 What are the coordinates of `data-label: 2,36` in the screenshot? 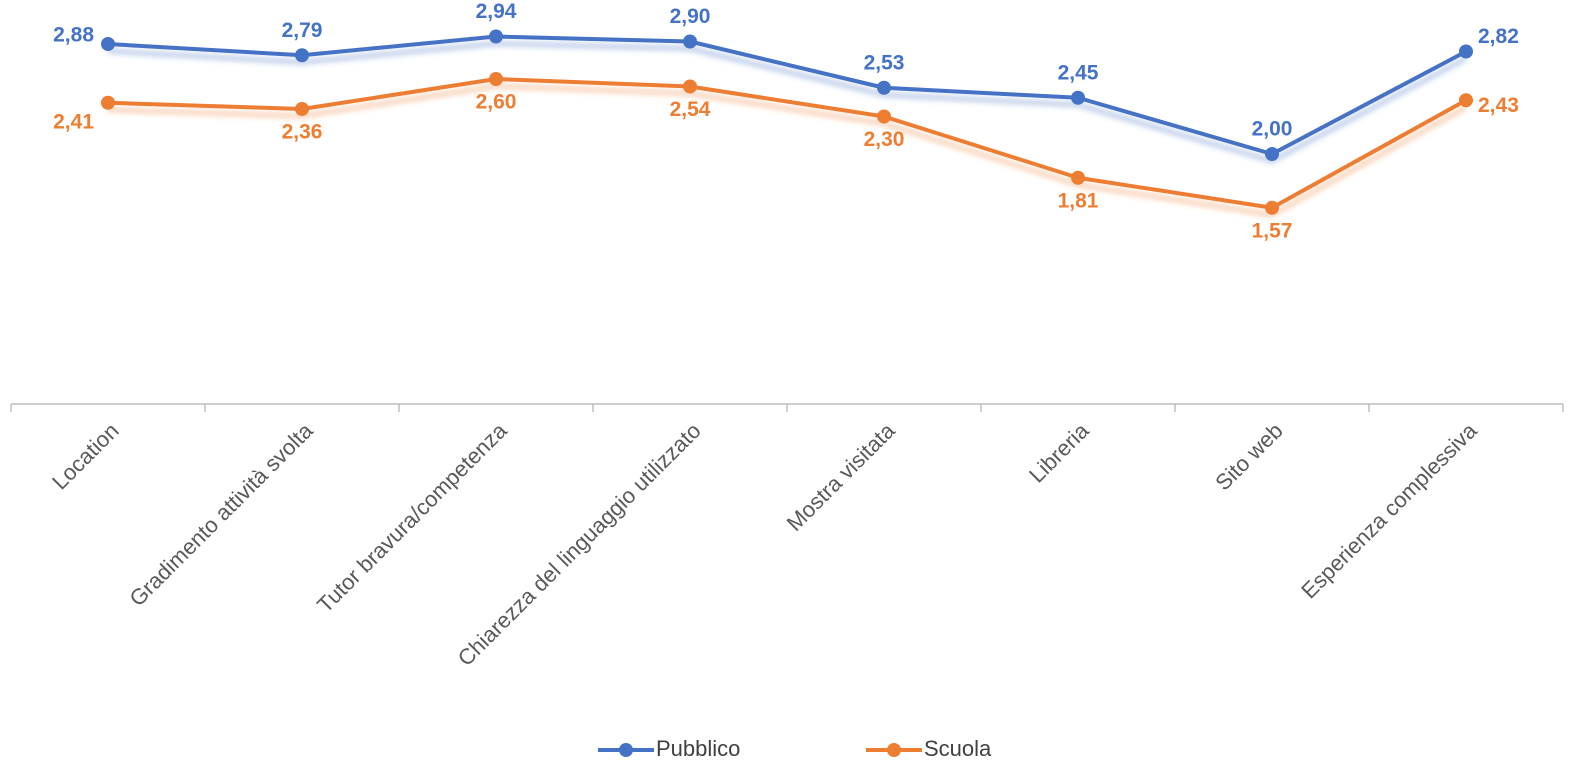 It's located at (302, 132).